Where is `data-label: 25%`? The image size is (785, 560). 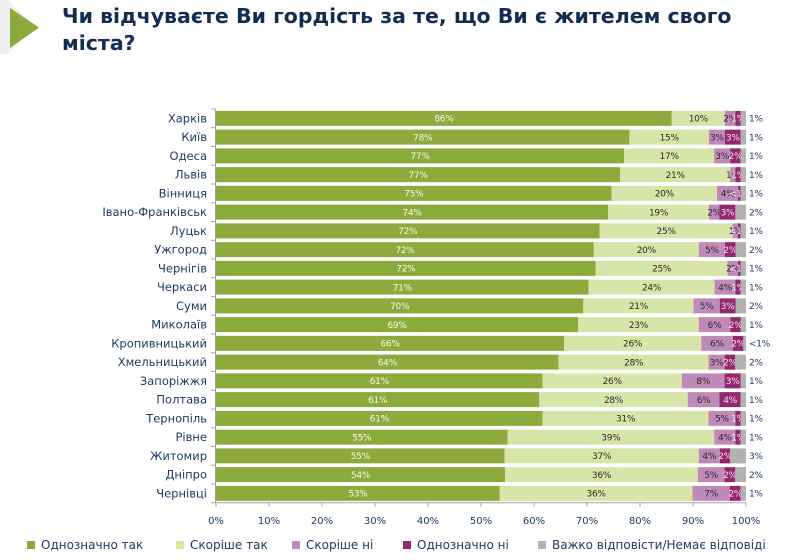 data-label: 25% is located at coordinates (662, 270).